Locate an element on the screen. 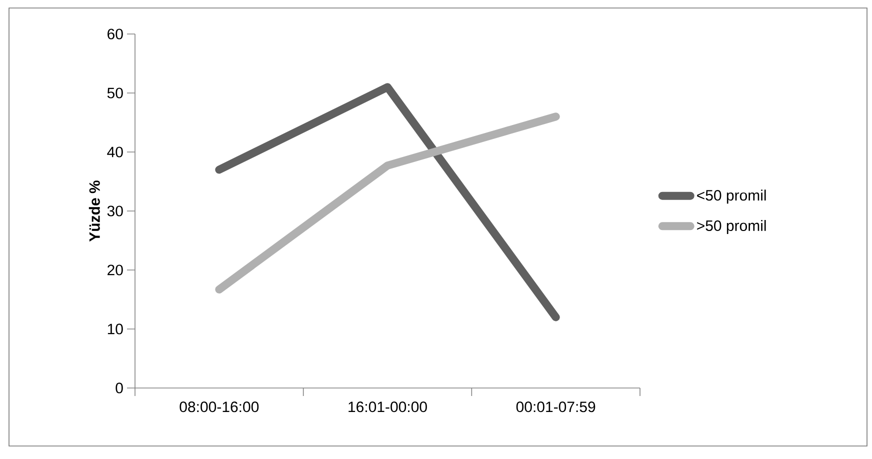 The image size is (872, 459). y-tick-label: 40 is located at coordinates (115, 152).